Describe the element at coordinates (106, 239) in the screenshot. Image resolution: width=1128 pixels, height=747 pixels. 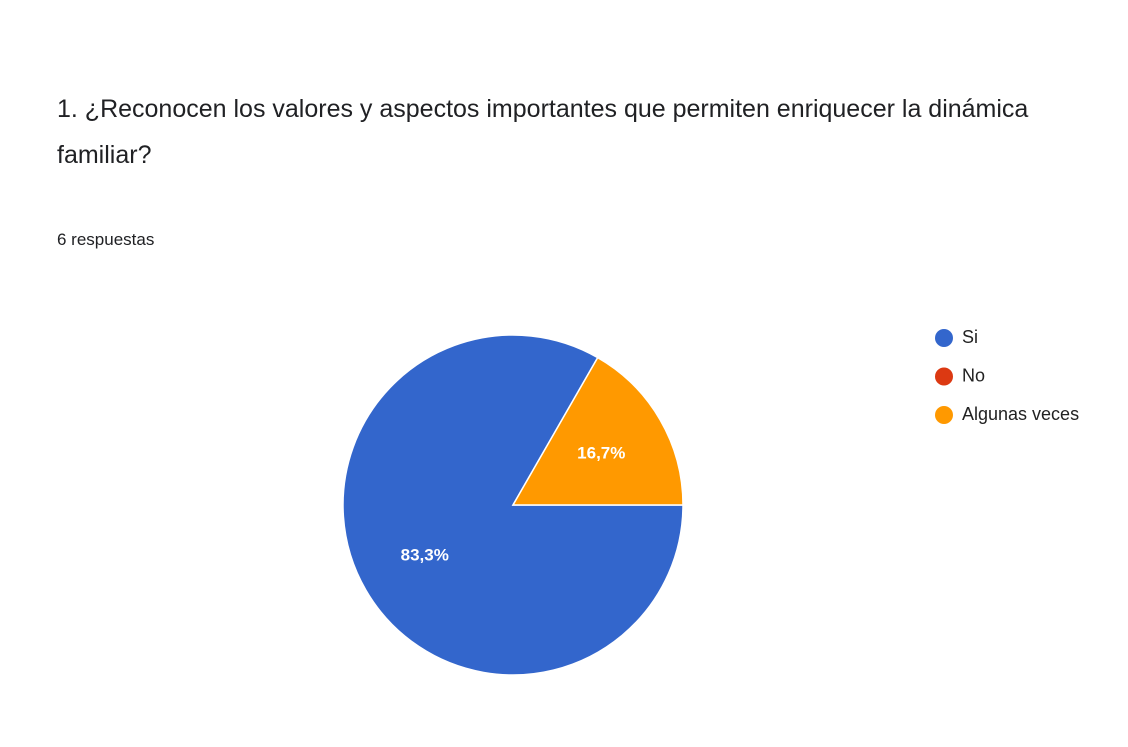
I see `chart-subtitle: 6 respuestas` at that location.